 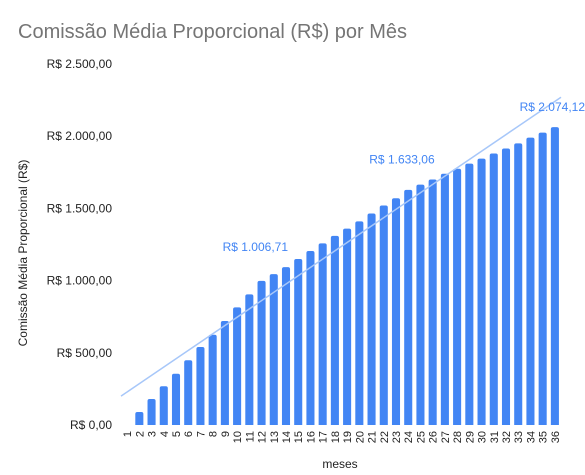 What do you see at coordinates (348, 437) in the screenshot?
I see `x-tick-label: 19` at bounding box center [348, 437].